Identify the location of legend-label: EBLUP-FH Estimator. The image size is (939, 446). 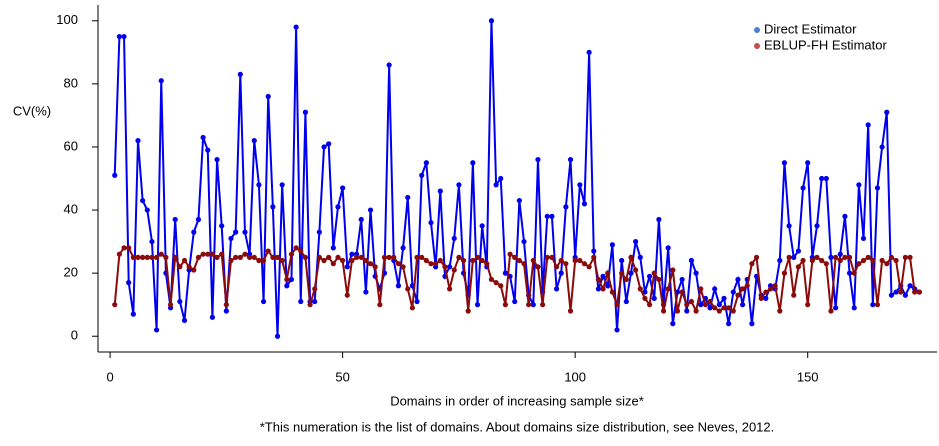
(825, 44).